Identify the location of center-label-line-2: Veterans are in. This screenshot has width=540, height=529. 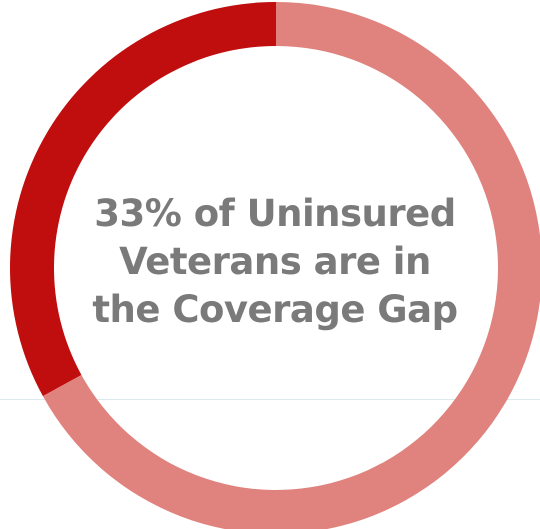
(275, 261).